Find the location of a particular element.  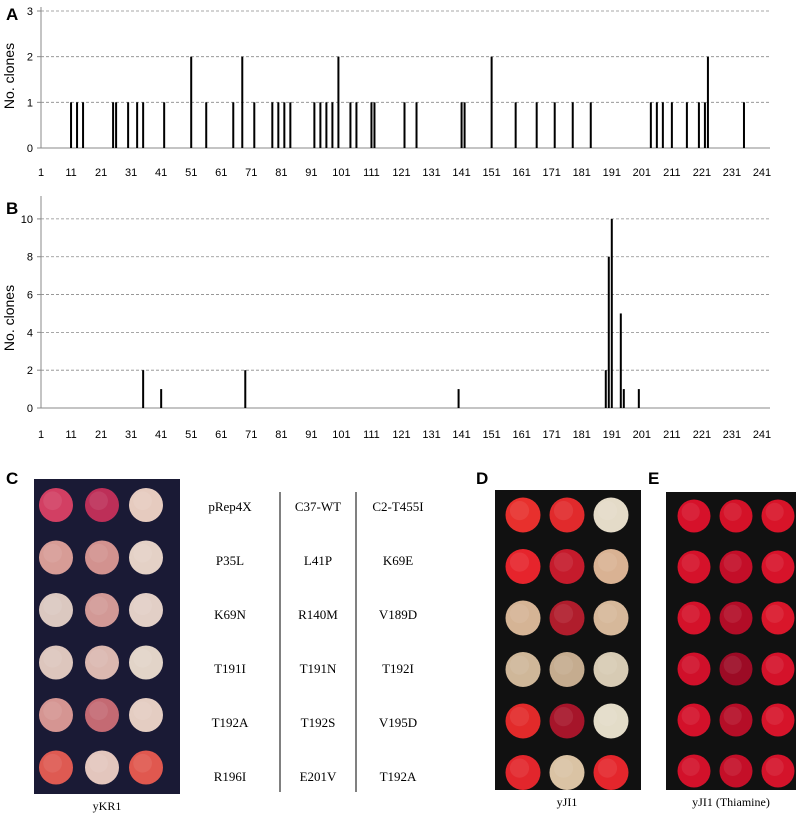

panel-b-xtick-label: 191 is located at coordinates (612, 435).